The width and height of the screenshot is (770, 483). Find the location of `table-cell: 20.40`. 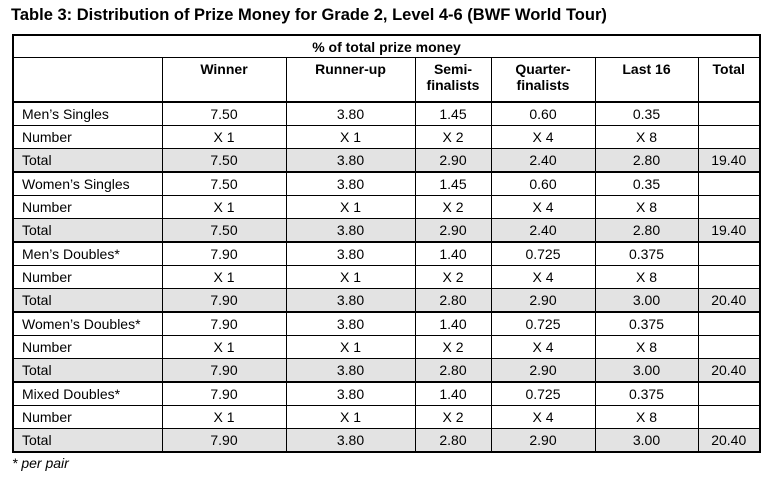

table-cell: 20.40 is located at coordinates (729, 299).